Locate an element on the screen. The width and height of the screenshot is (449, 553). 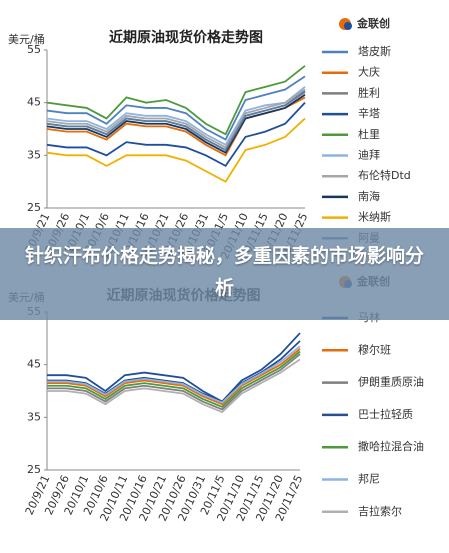
y-axis-label: 美元/桶 is located at coordinates (26, 39).